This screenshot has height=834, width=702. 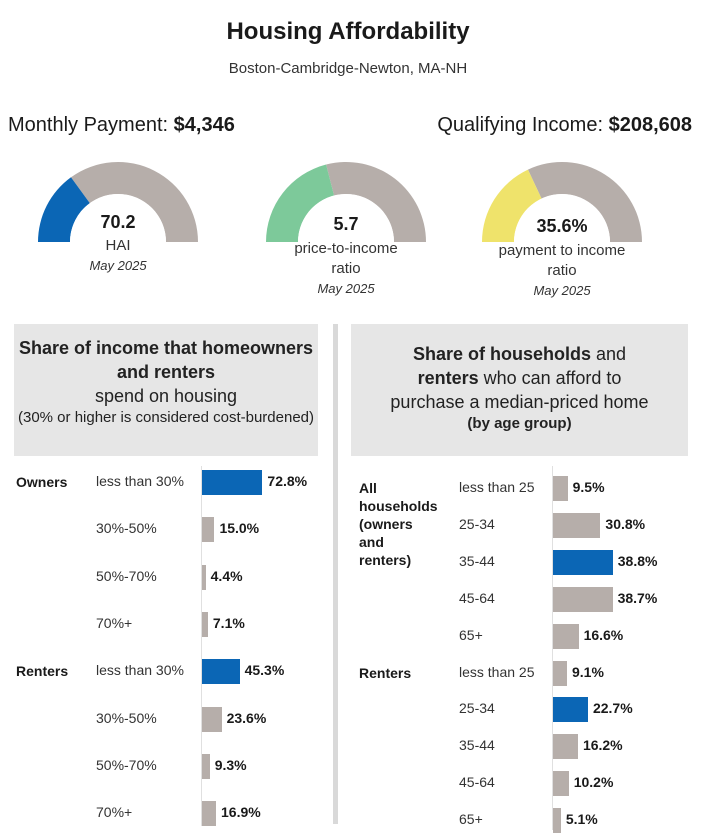 What do you see at coordinates (398, 524) in the screenshot?
I see `series-label: All households (owners and renters)` at bounding box center [398, 524].